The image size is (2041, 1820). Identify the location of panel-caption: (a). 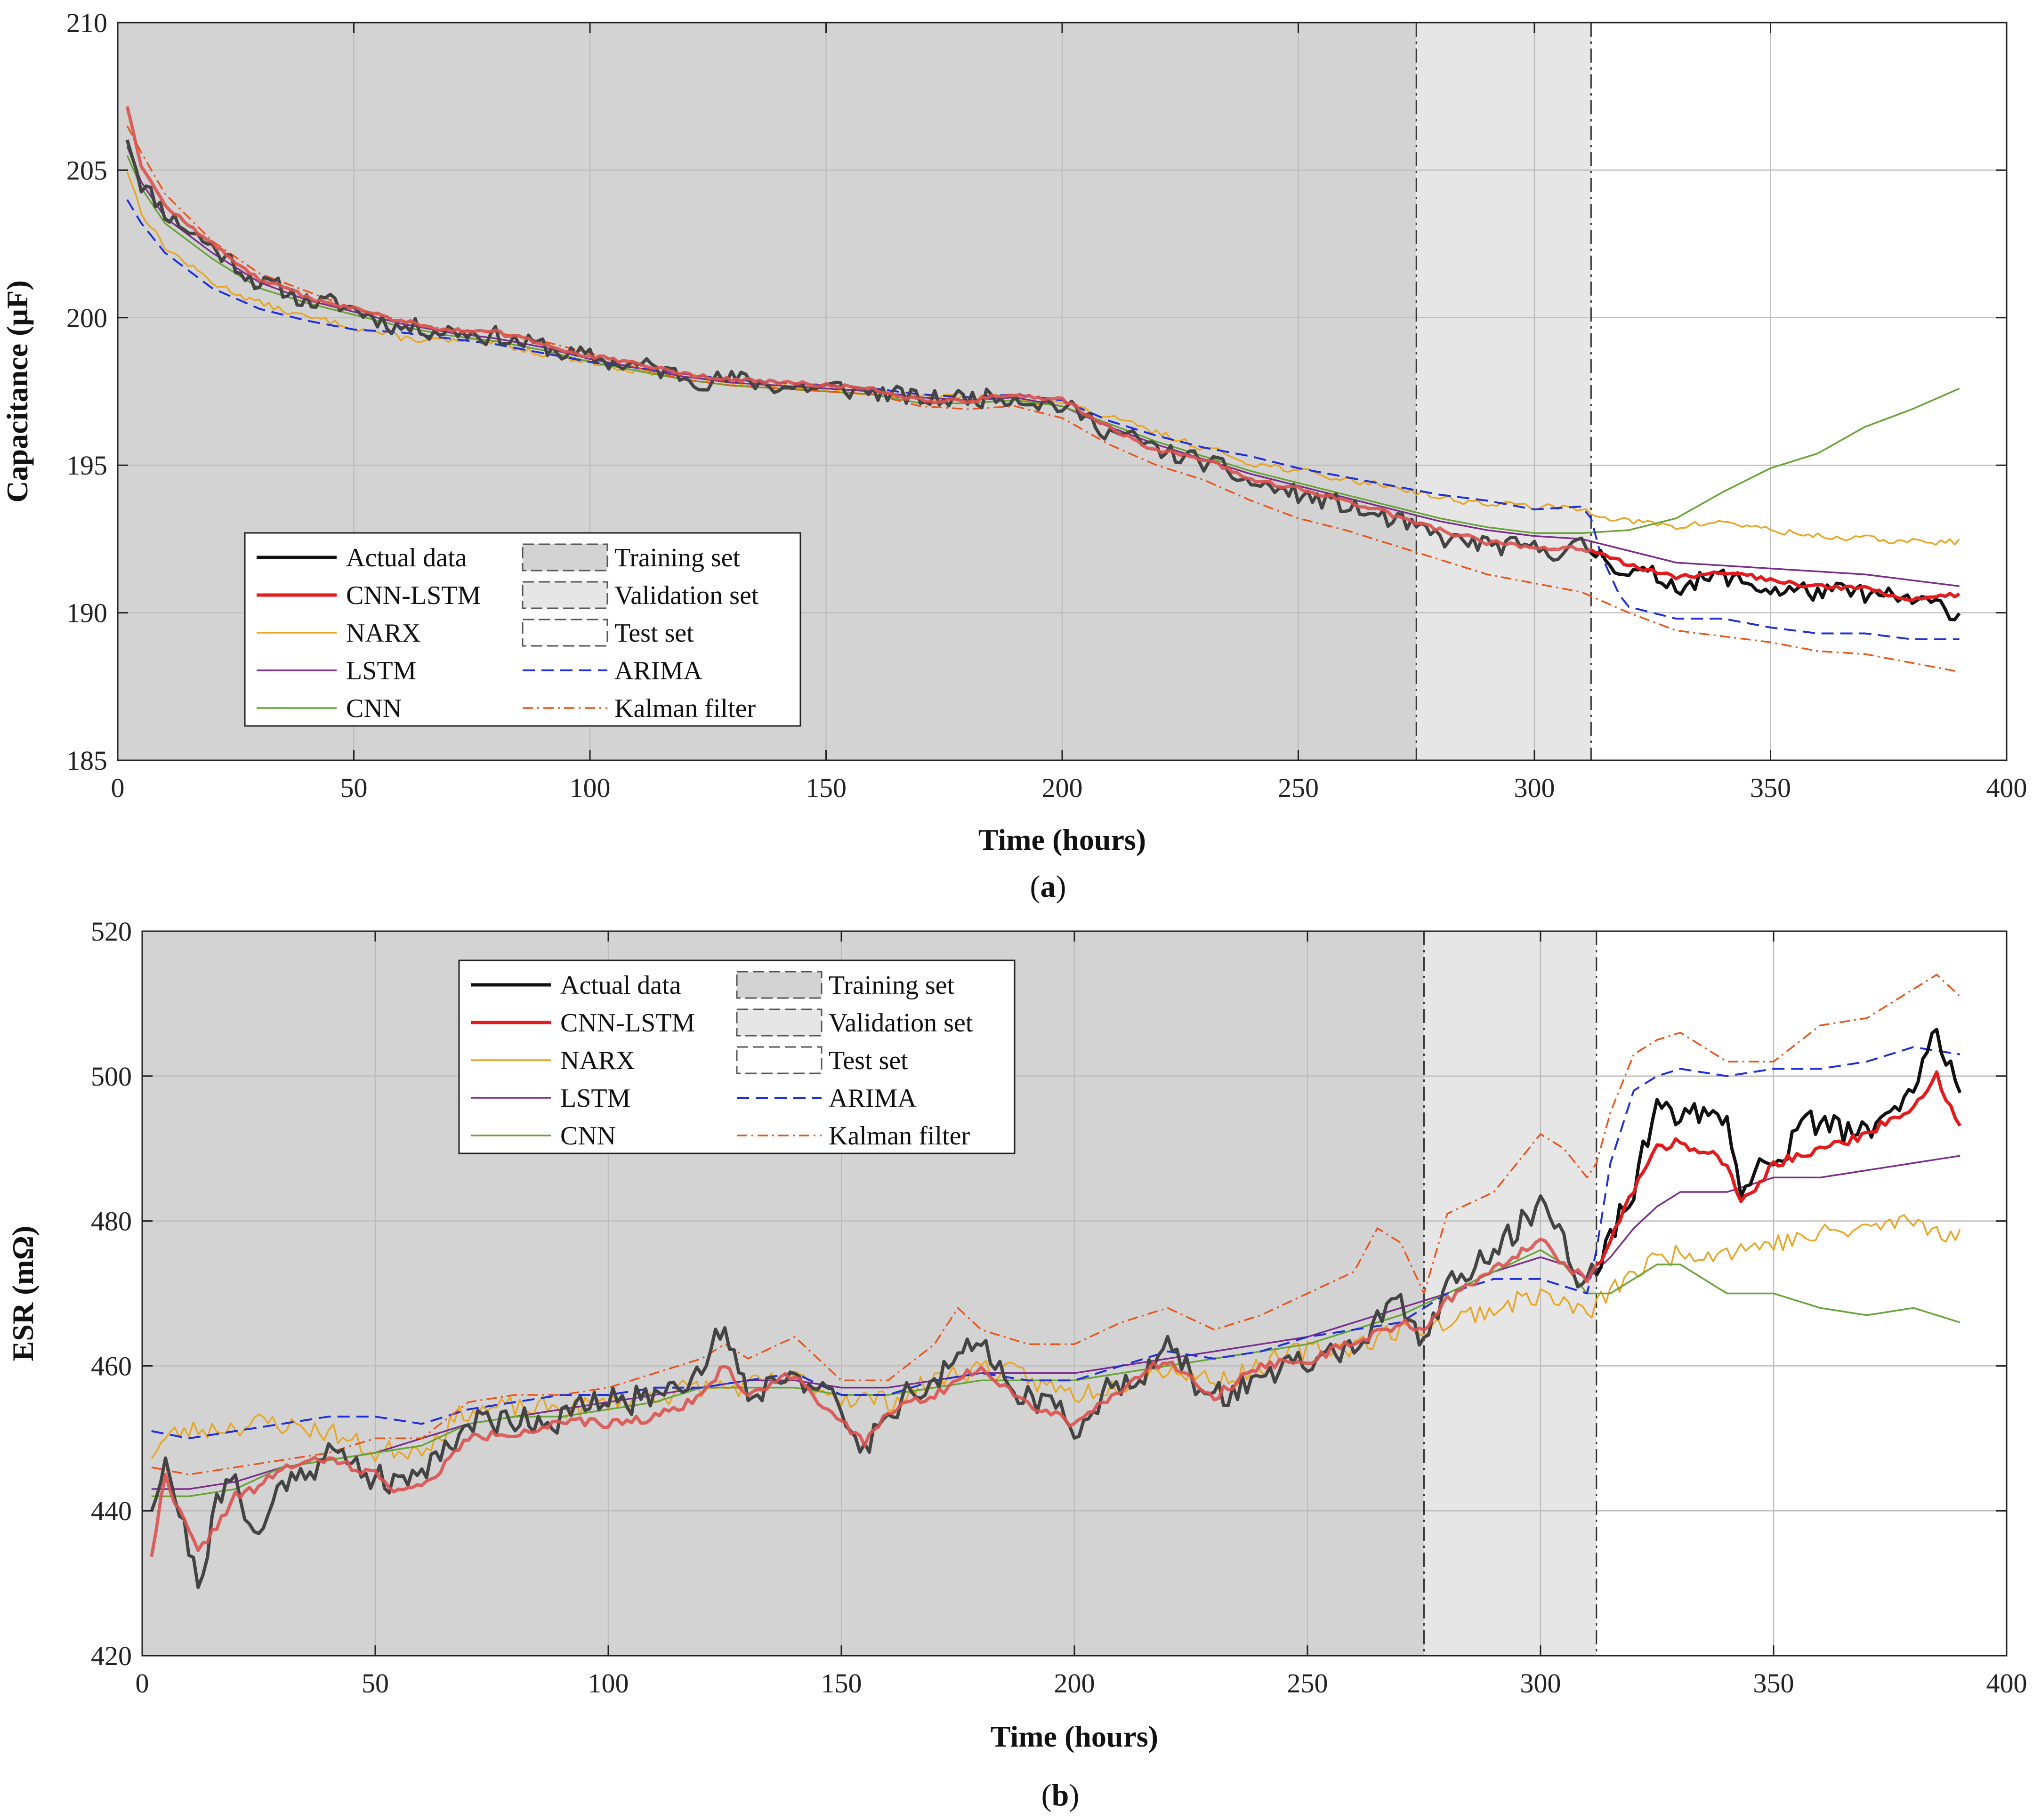
(1048, 887).